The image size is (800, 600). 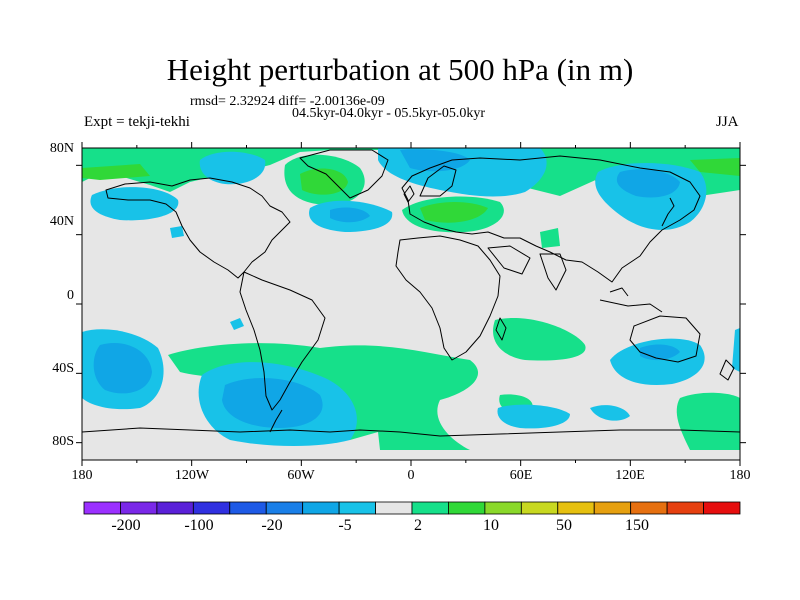 I want to click on lat-label-40s: 40S, so click(x=63, y=368).